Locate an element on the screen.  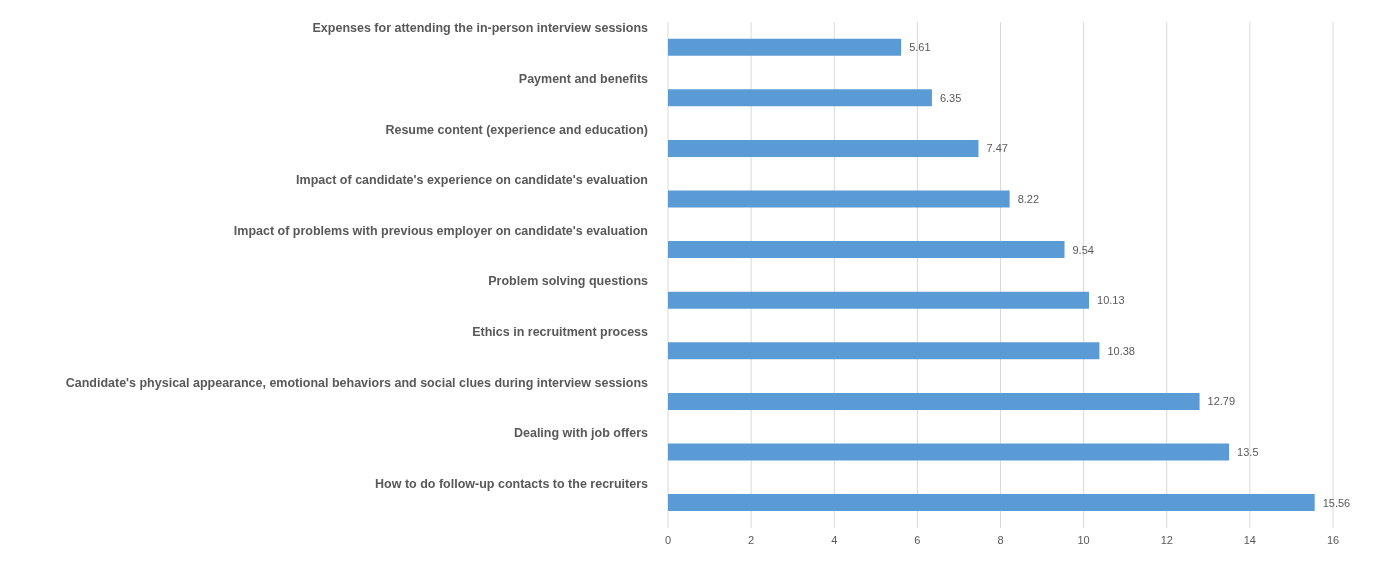
x-tick-label: 4 is located at coordinates (834, 539).